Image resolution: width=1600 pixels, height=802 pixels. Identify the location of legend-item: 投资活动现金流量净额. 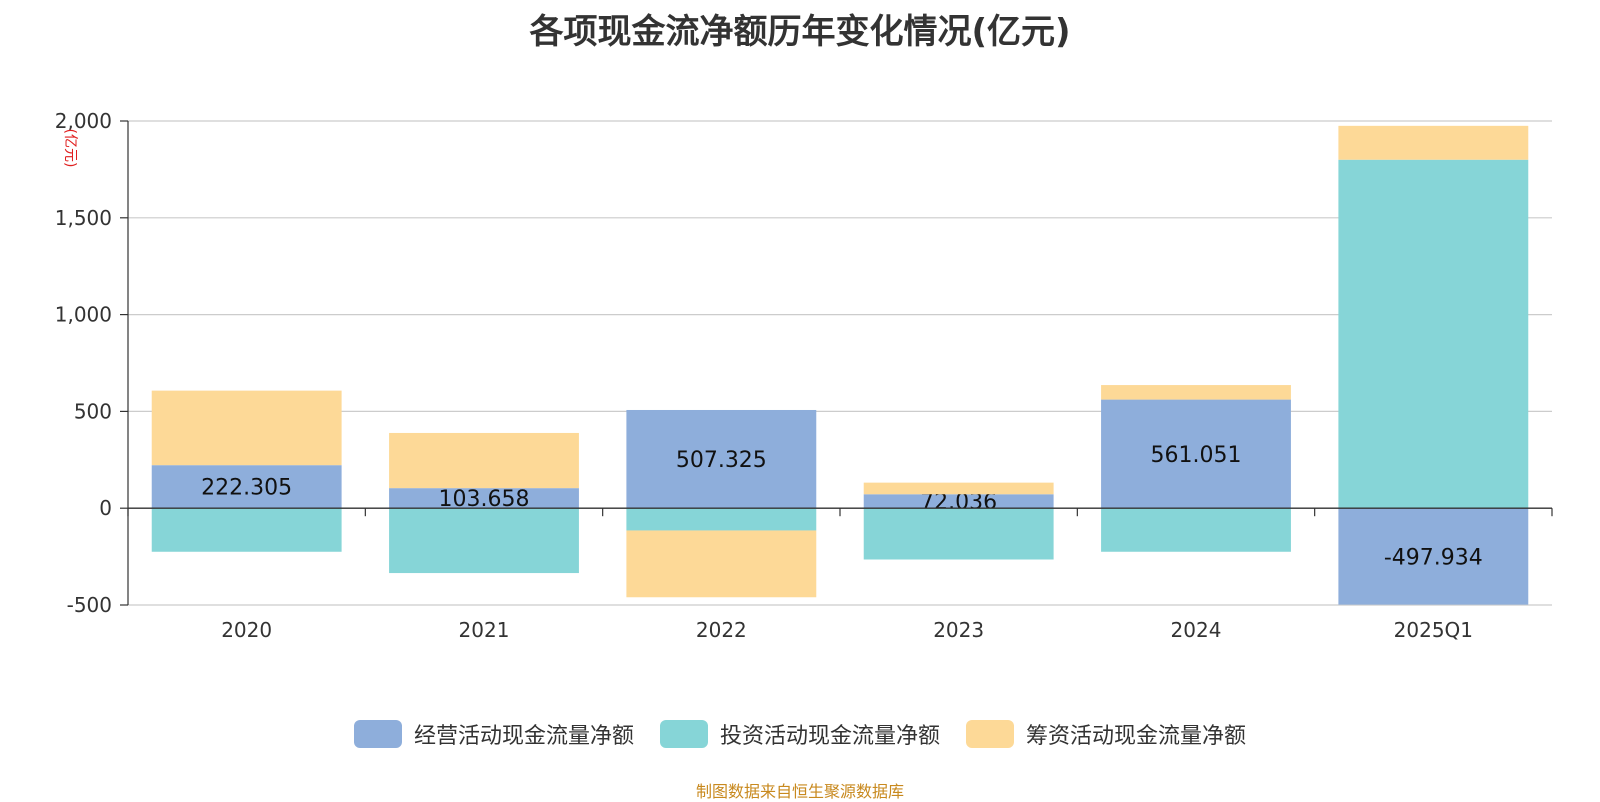
(799, 734).